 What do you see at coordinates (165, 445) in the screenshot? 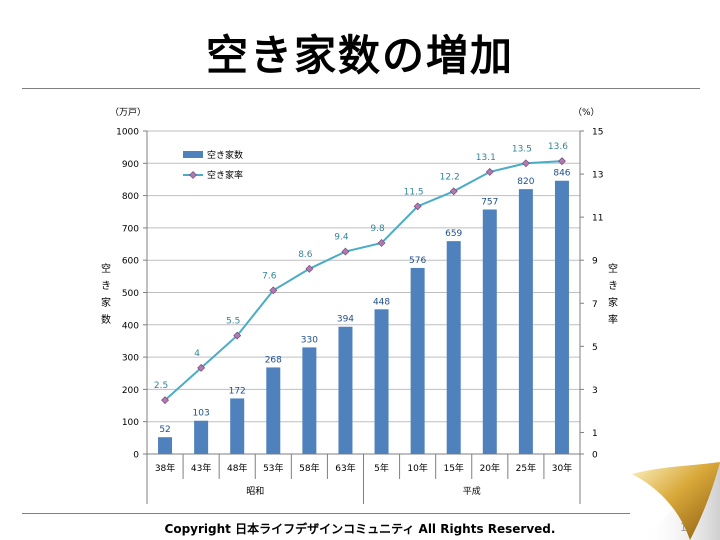
I see `bar-38年` at bounding box center [165, 445].